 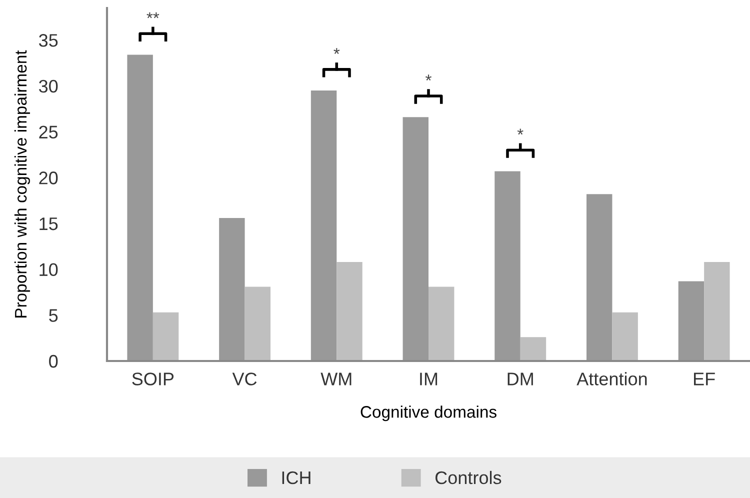 I want to click on y-tick-label: 25, so click(x=48, y=132).